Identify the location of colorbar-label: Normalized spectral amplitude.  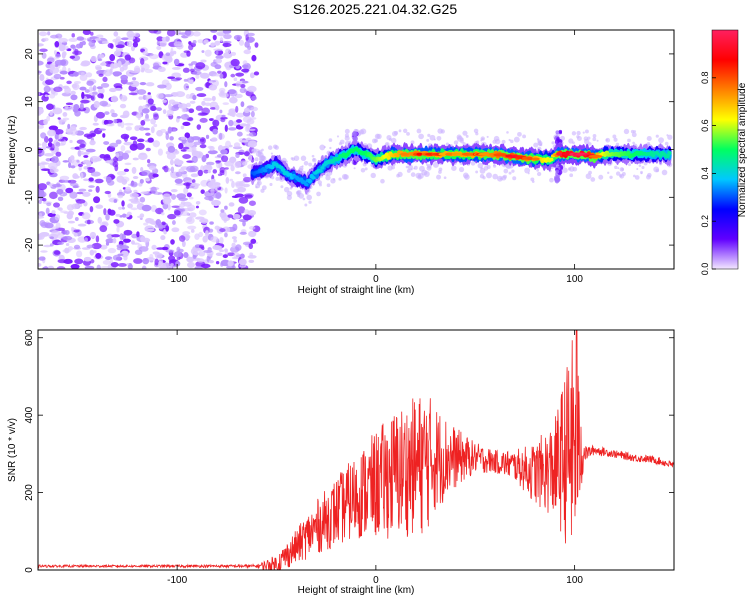
(742, 149).